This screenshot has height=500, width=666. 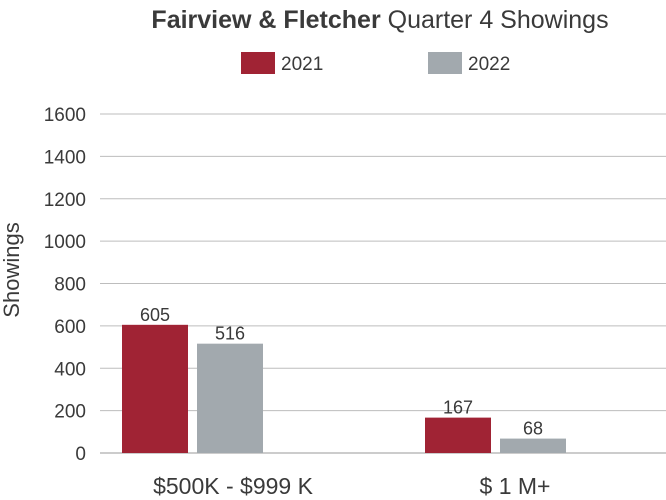 I want to click on chart-title-rest: Quarter 4 Showings, so click(x=495, y=20).